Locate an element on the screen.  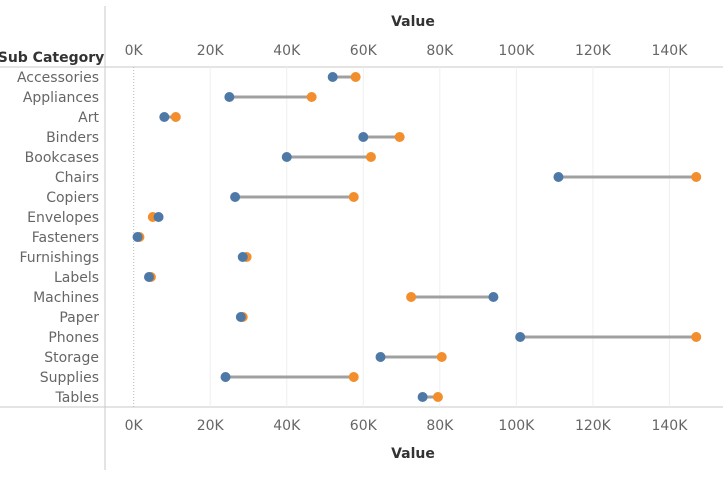
top-axis-ticks: 0K 20K 40K 60K 80K 100K 120K 140K is located at coordinates (407, 51).